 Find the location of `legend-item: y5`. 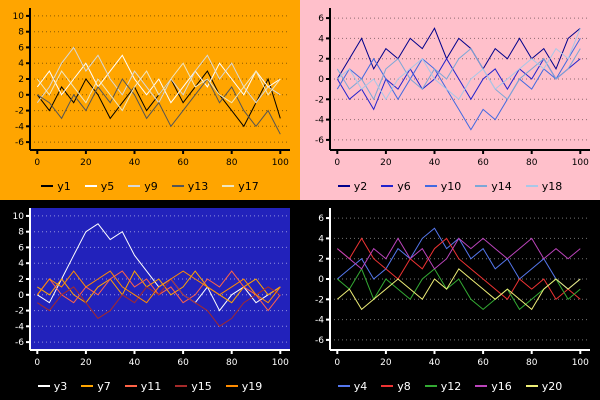

legend-item: y5 is located at coordinates (99, 186).